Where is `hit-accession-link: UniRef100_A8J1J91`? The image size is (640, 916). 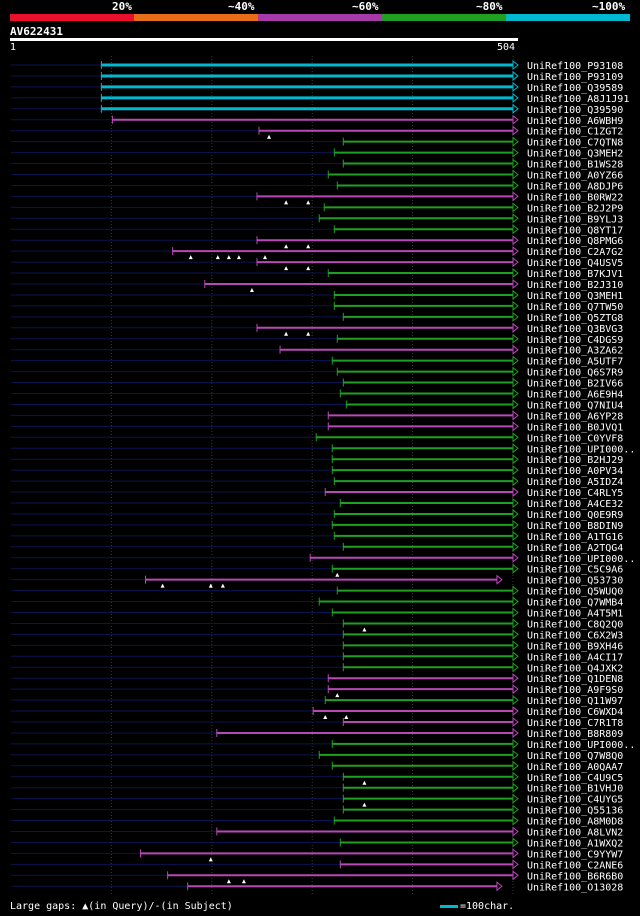
hit-accession-link: UniRef100_A8J1J91 is located at coordinates (578, 99).